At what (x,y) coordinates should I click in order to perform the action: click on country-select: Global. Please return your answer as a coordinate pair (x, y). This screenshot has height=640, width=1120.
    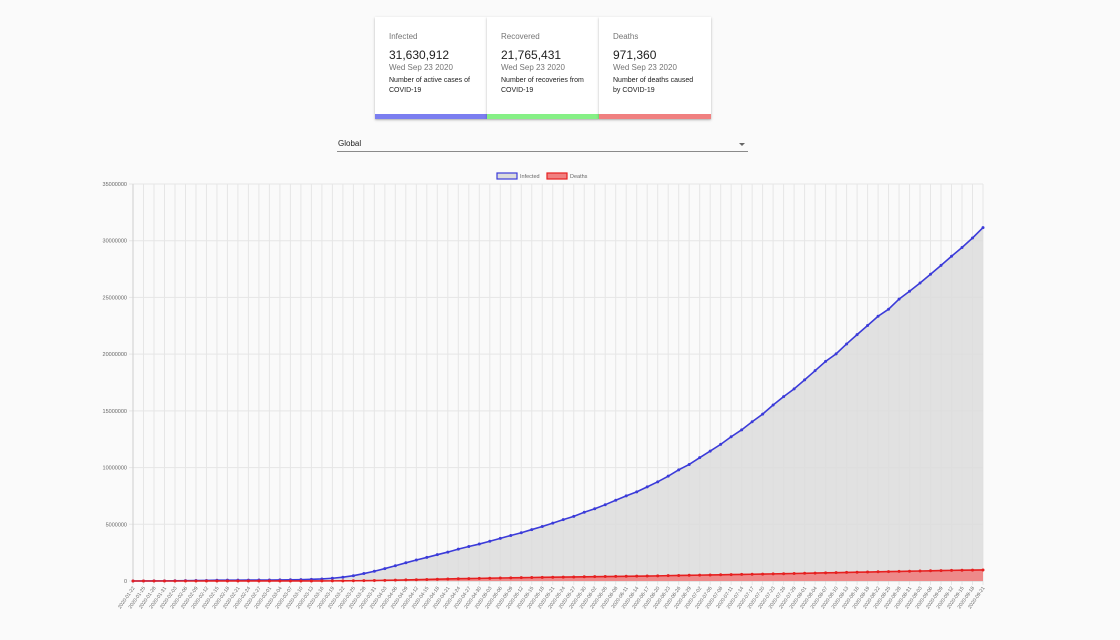
    Looking at the image, I should click on (542, 144).